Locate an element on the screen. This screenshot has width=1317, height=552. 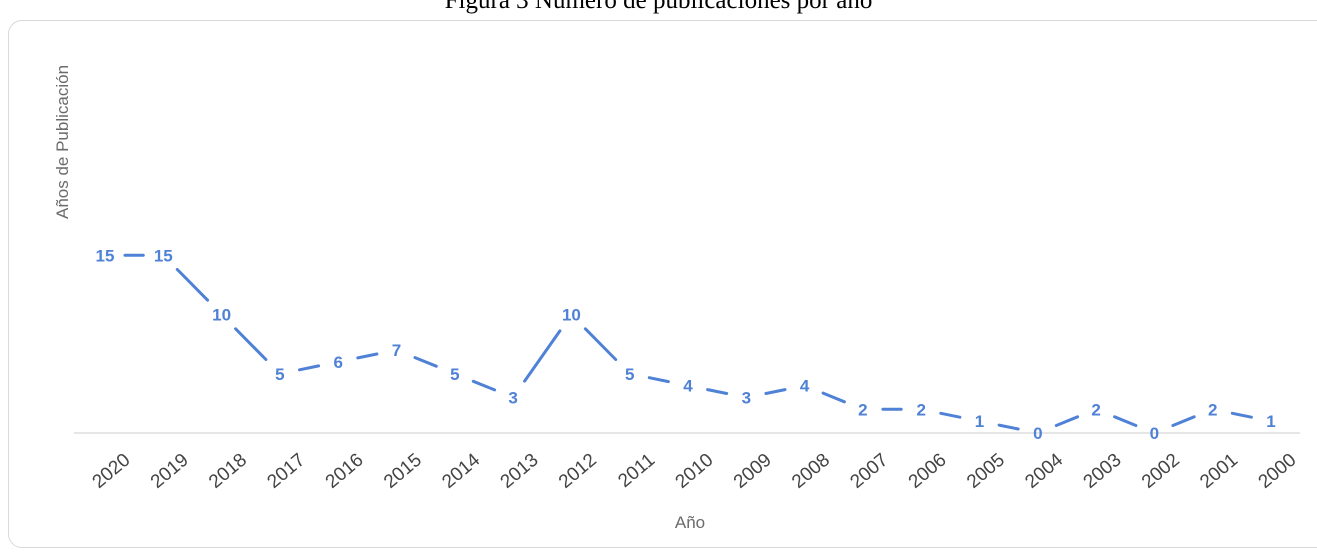
x-tick-label: 2015 is located at coordinates (403, 471).